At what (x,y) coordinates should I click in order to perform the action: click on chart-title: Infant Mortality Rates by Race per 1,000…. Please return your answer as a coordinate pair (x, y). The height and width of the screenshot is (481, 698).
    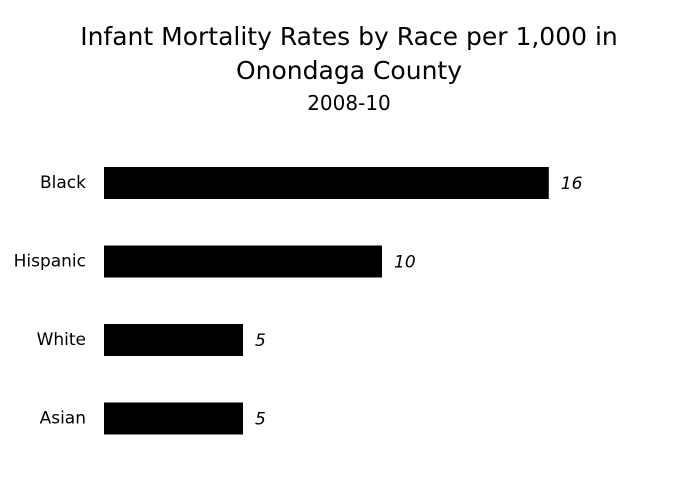
    Looking at the image, I should click on (349, 54).